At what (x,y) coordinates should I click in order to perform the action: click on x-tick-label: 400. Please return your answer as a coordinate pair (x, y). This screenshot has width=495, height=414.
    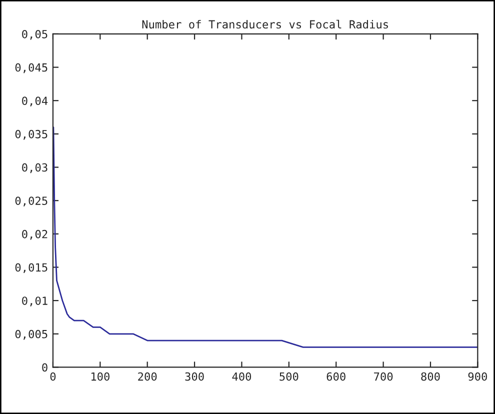
    Looking at the image, I should click on (242, 376).